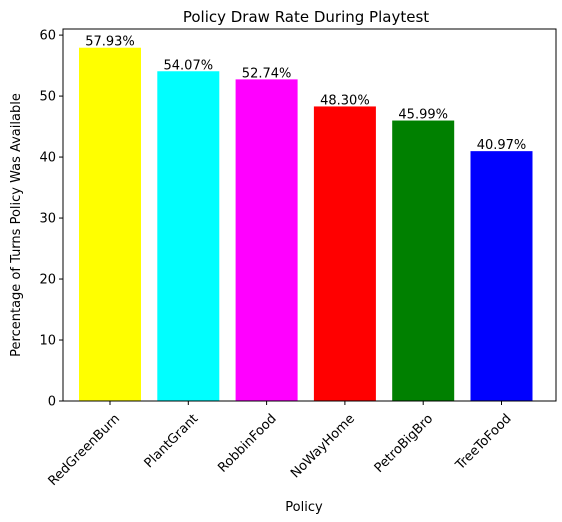 This screenshot has width=562, height=522. I want to click on y-tick-label: 40, so click(47, 158).